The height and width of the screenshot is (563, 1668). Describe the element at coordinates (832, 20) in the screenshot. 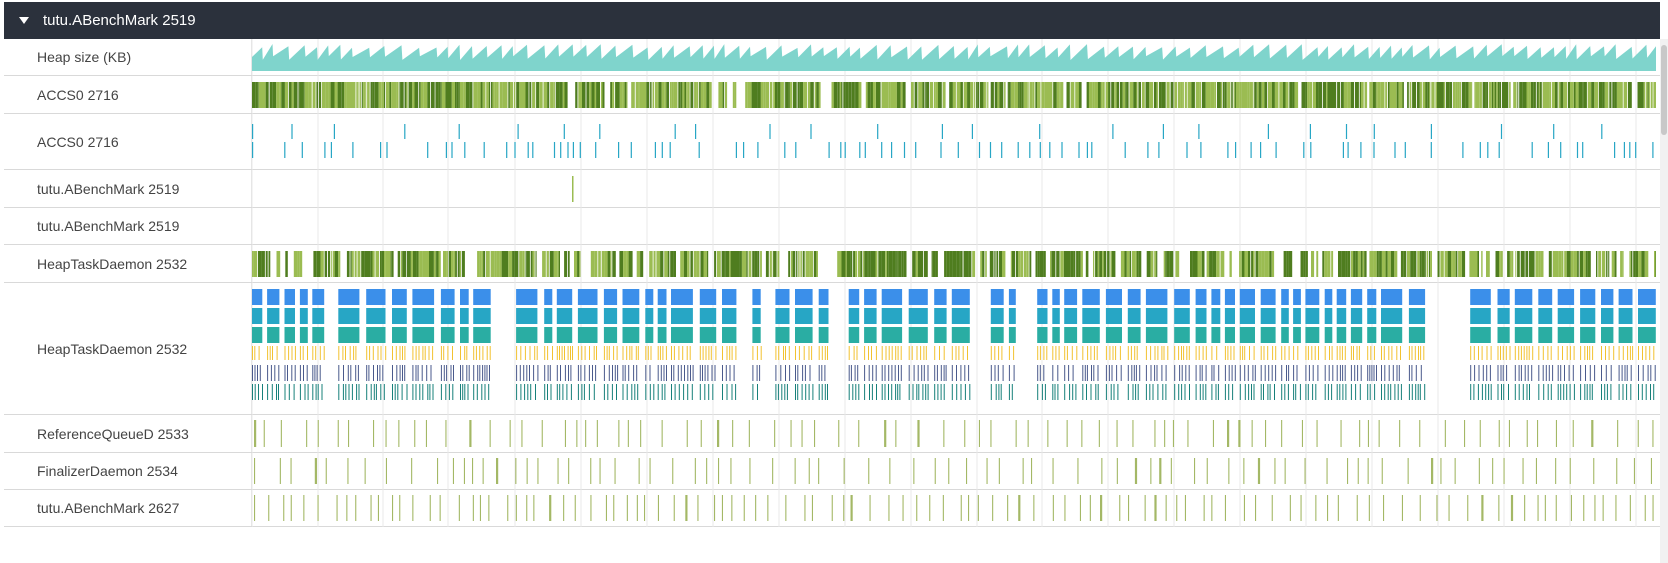

I see `process-header: tutu.ABenchMark 2519` at that location.